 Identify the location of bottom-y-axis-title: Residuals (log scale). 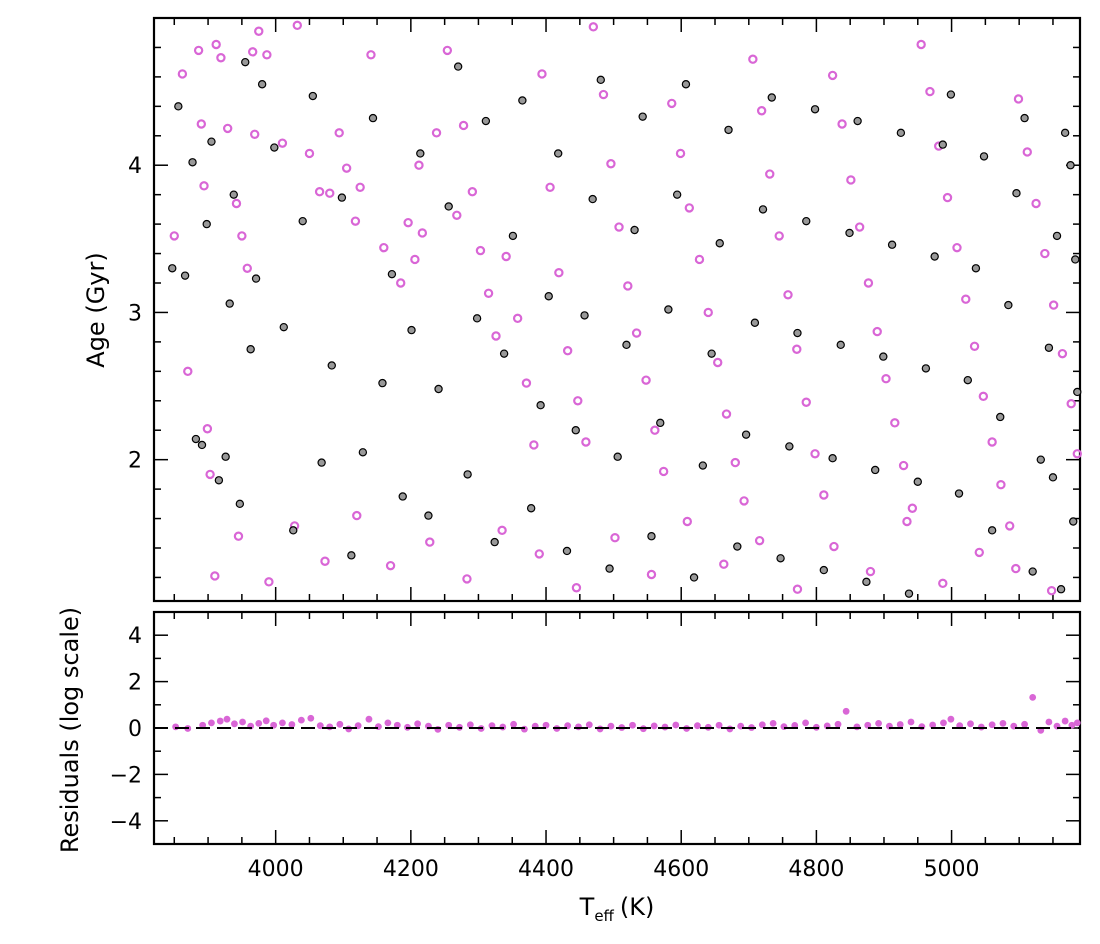
(70, 730).